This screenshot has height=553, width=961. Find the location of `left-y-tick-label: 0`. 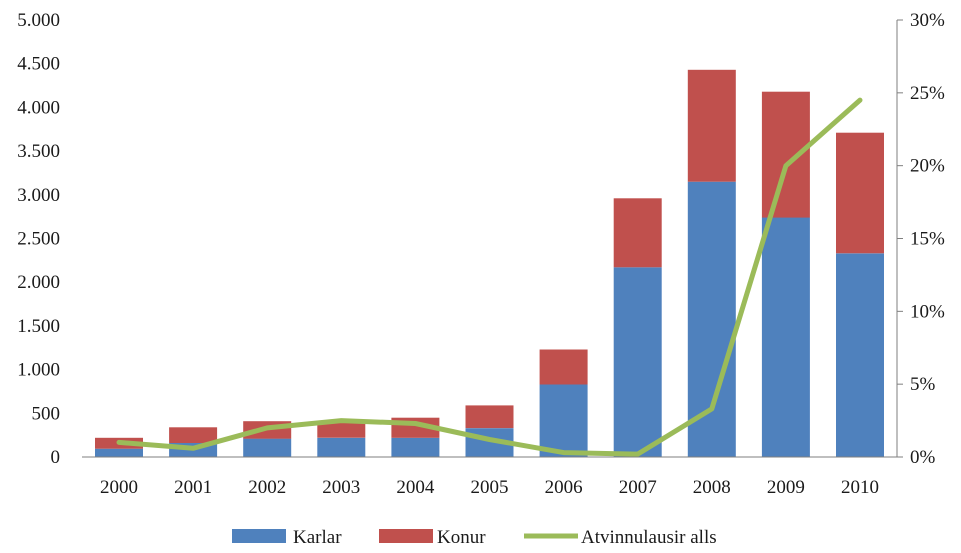

left-y-tick-label: 0 is located at coordinates (56, 457).